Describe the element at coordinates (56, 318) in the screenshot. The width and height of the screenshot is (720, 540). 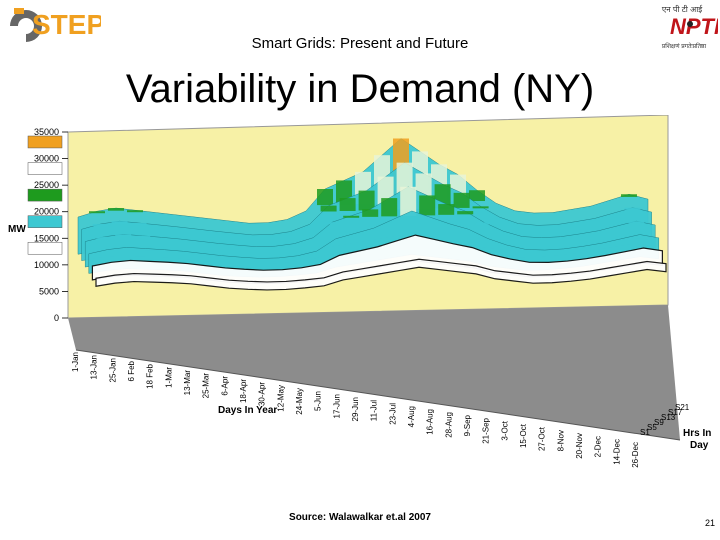
I see `y-tick-label: 0` at that location.